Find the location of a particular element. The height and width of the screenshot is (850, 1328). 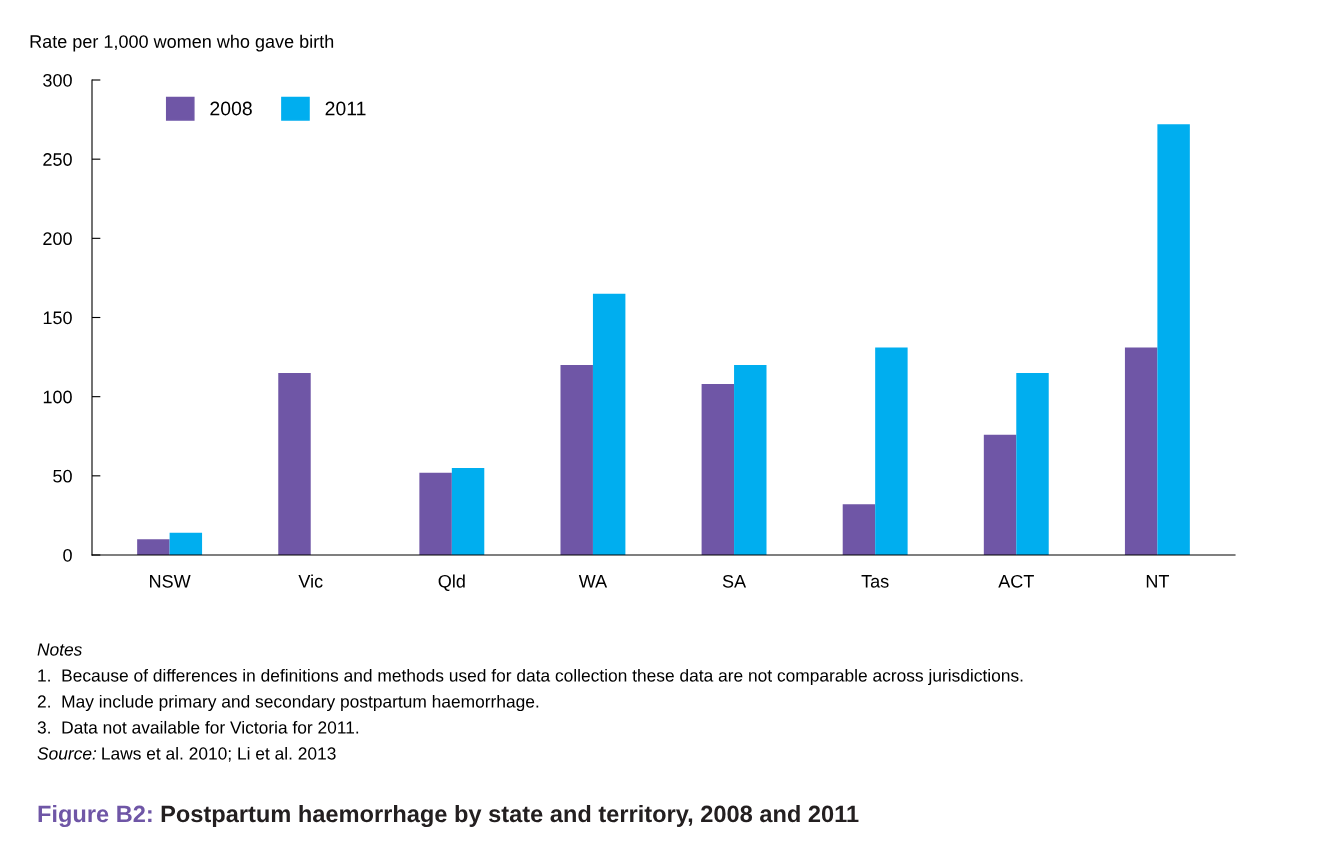

y-tick-label: 250 is located at coordinates (57, 159).